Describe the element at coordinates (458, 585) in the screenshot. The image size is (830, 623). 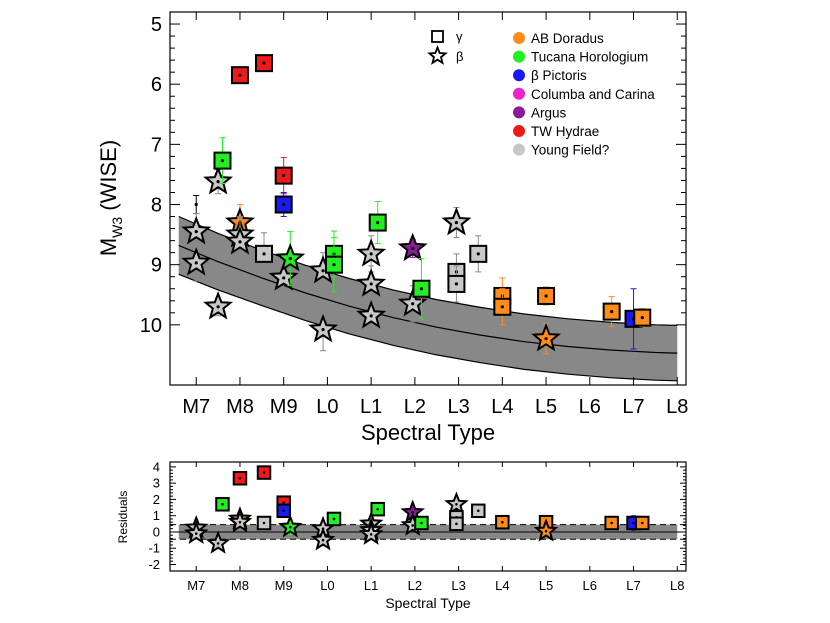
I see `x-tick-label: L3` at that location.